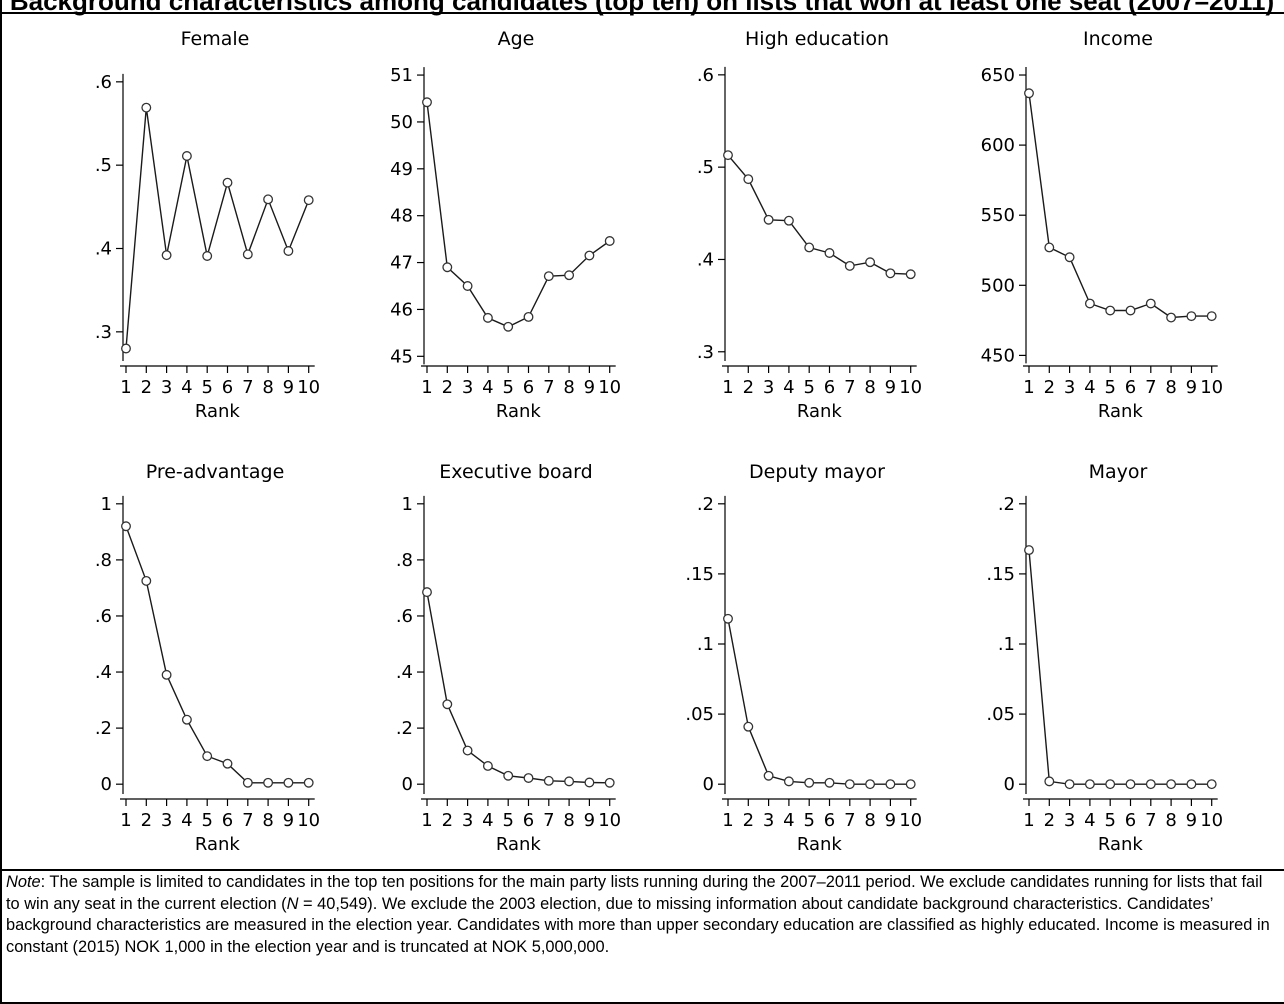 The width and height of the screenshot is (1284, 1004). I want to click on y-tick-label: 49, so click(401, 169).